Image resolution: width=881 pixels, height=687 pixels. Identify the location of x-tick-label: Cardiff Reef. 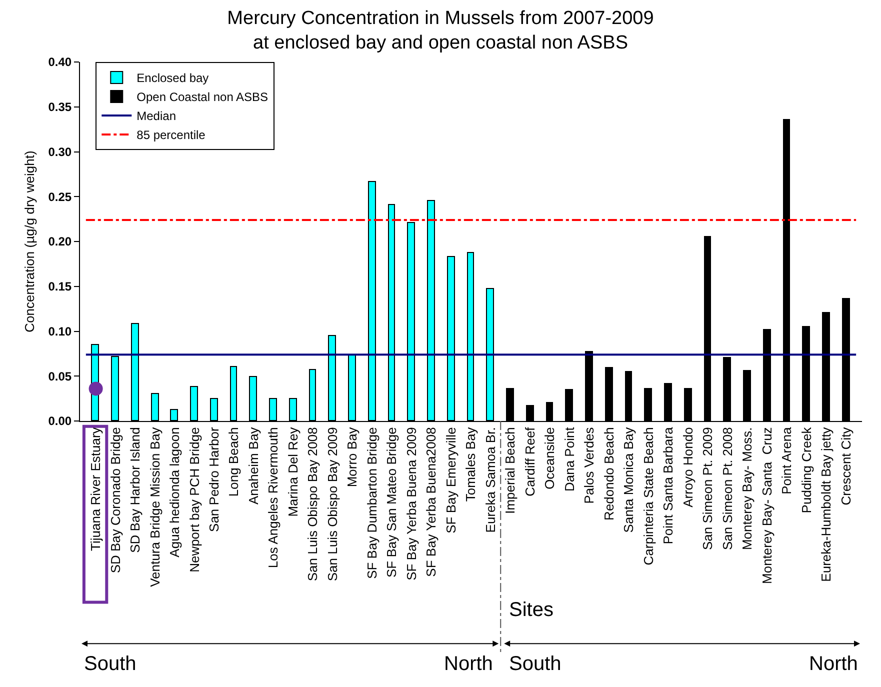
(530, 461).